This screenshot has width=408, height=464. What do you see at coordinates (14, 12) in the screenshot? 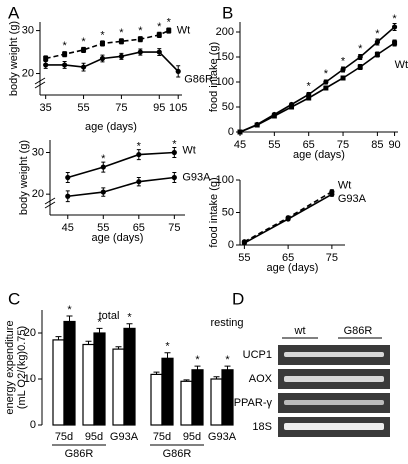
I see `panel-label: A` at bounding box center [14, 12].